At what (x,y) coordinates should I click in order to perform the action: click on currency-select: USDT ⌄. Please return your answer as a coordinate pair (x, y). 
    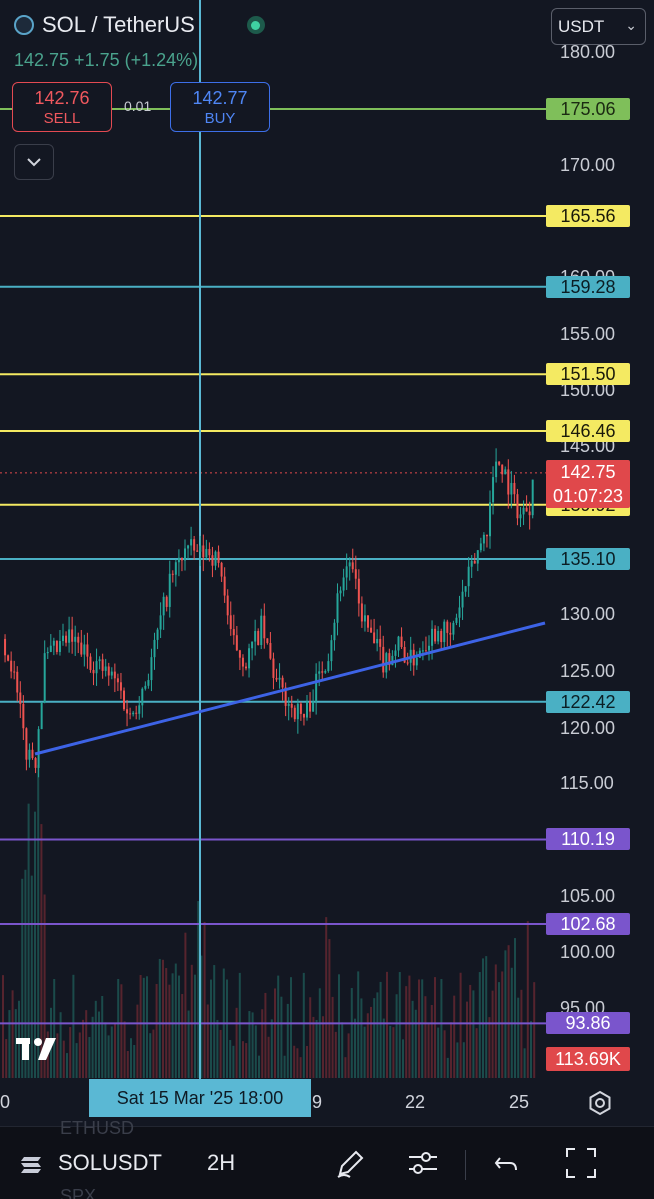
    Looking at the image, I should click on (598, 26).